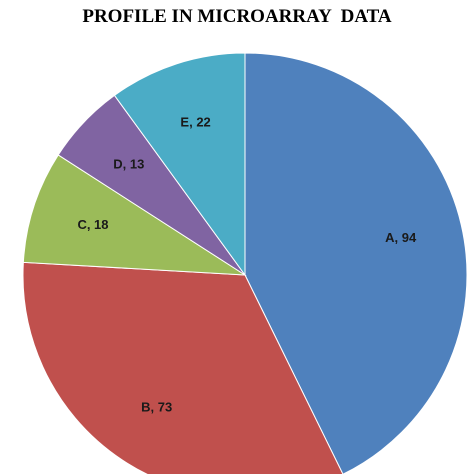  I want to click on data-label-d: D, 13, so click(128, 164).